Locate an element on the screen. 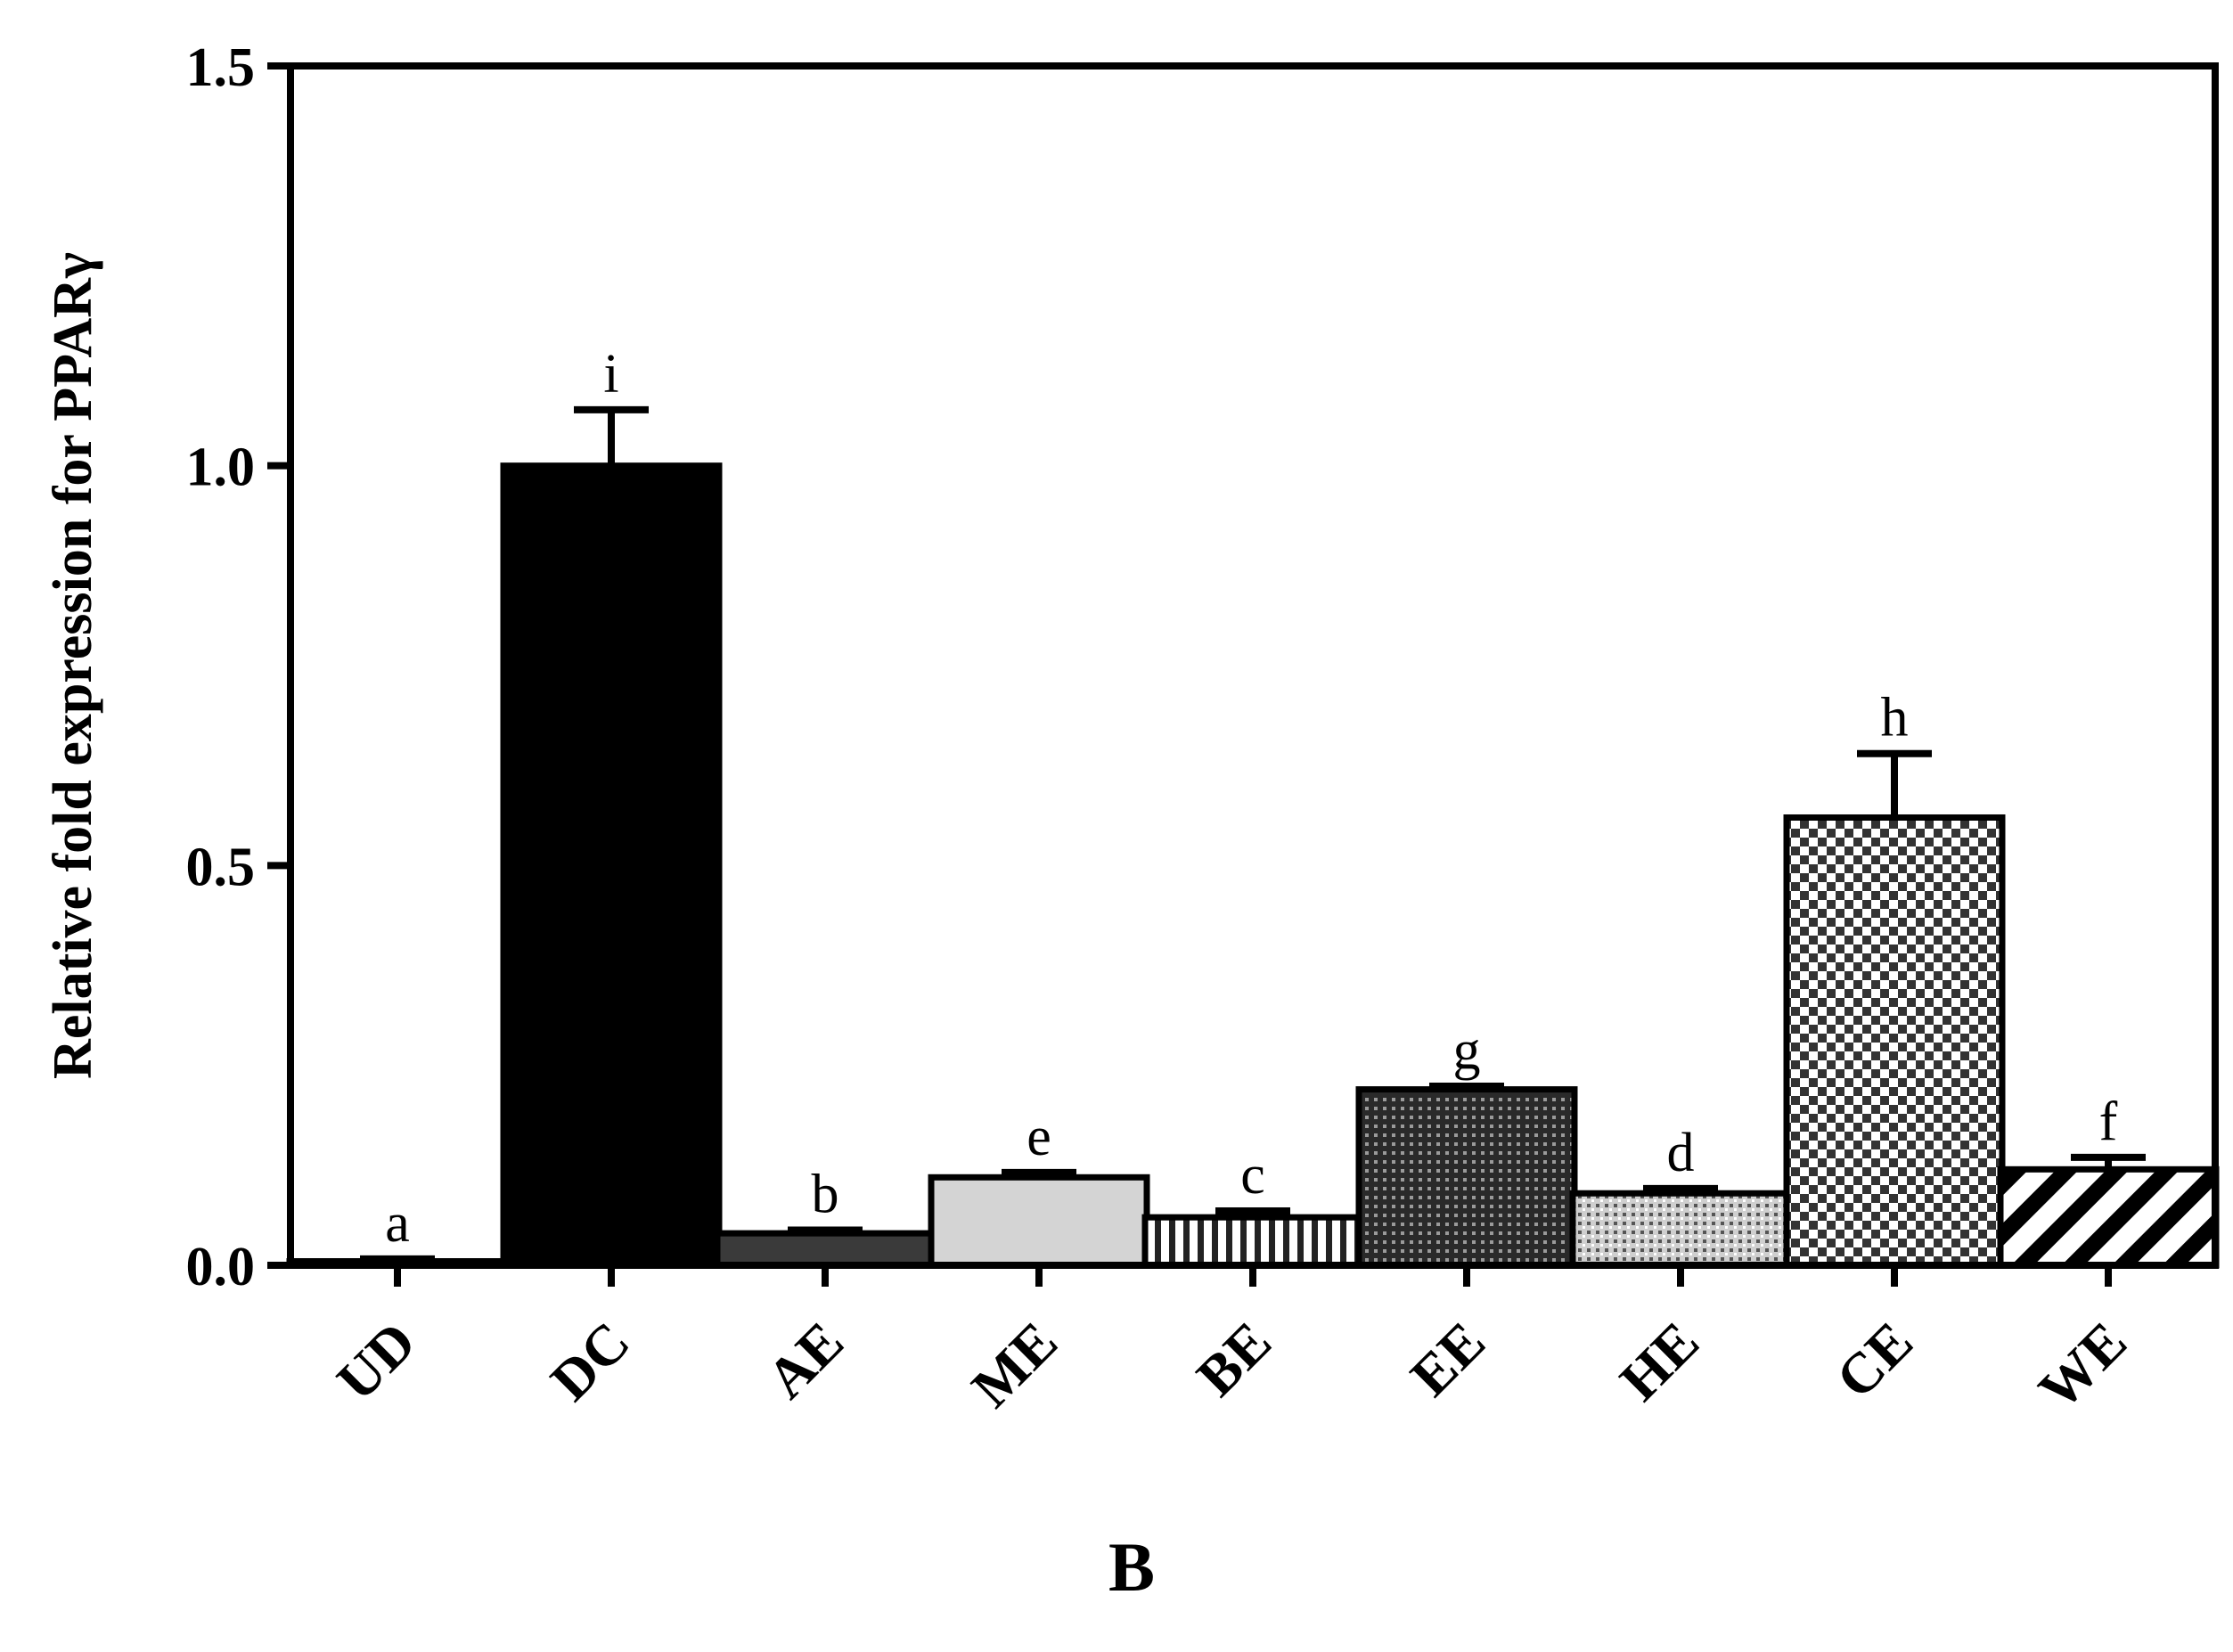  bar-he is located at coordinates (1681, 1229).